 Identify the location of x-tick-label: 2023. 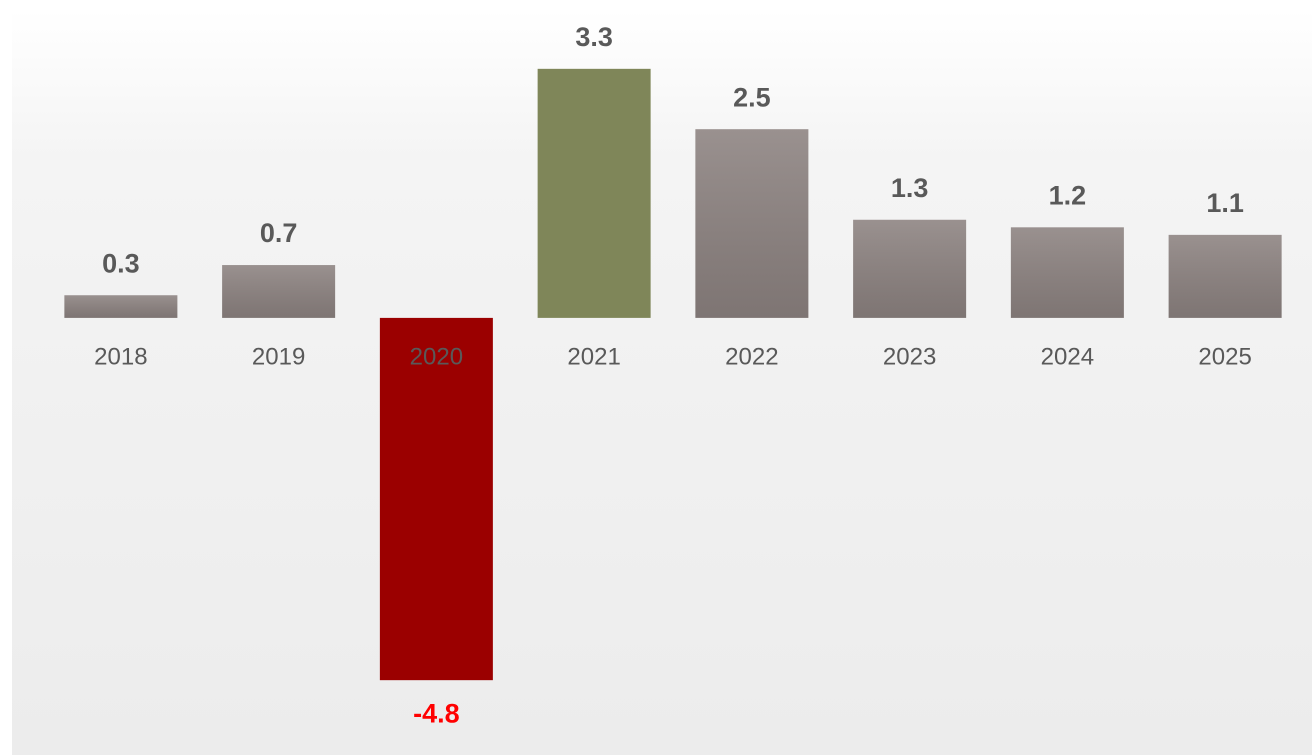
(909, 356).